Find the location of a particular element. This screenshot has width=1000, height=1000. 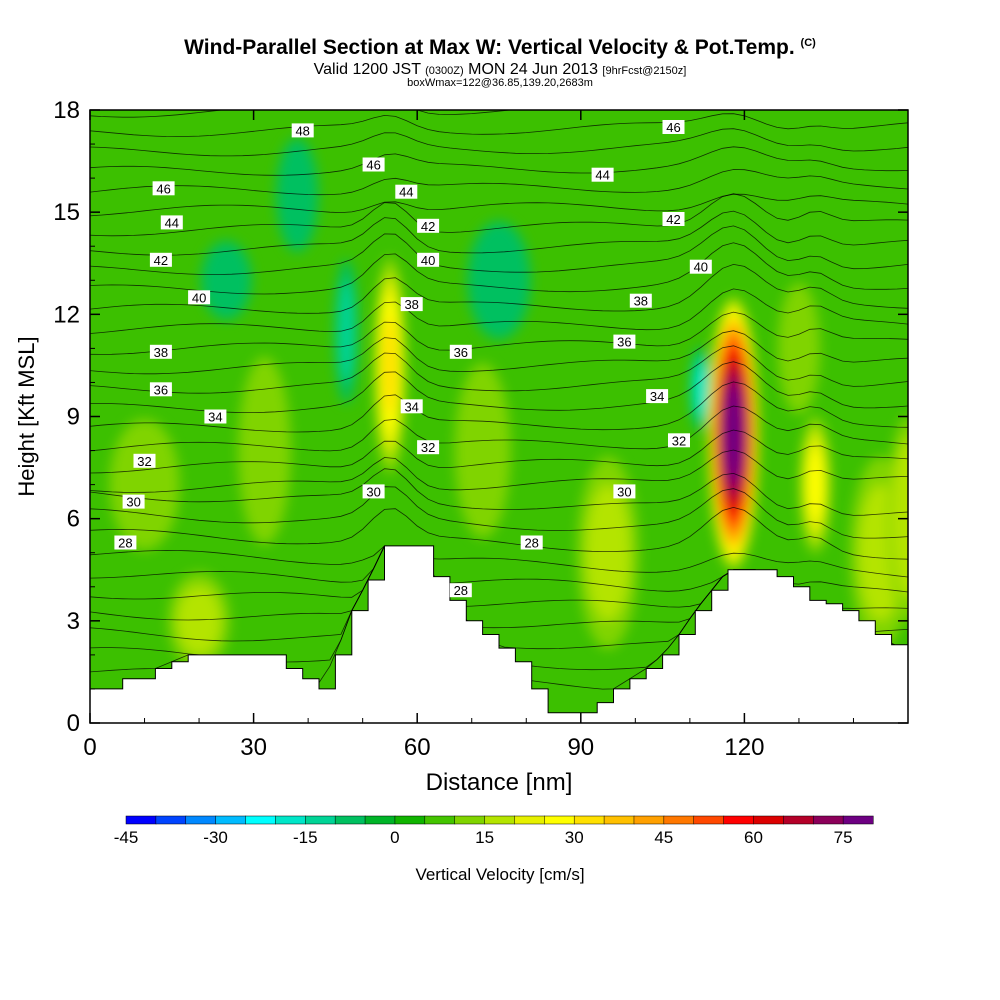

x-tick-label: 30 is located at coordinates (253, 747).